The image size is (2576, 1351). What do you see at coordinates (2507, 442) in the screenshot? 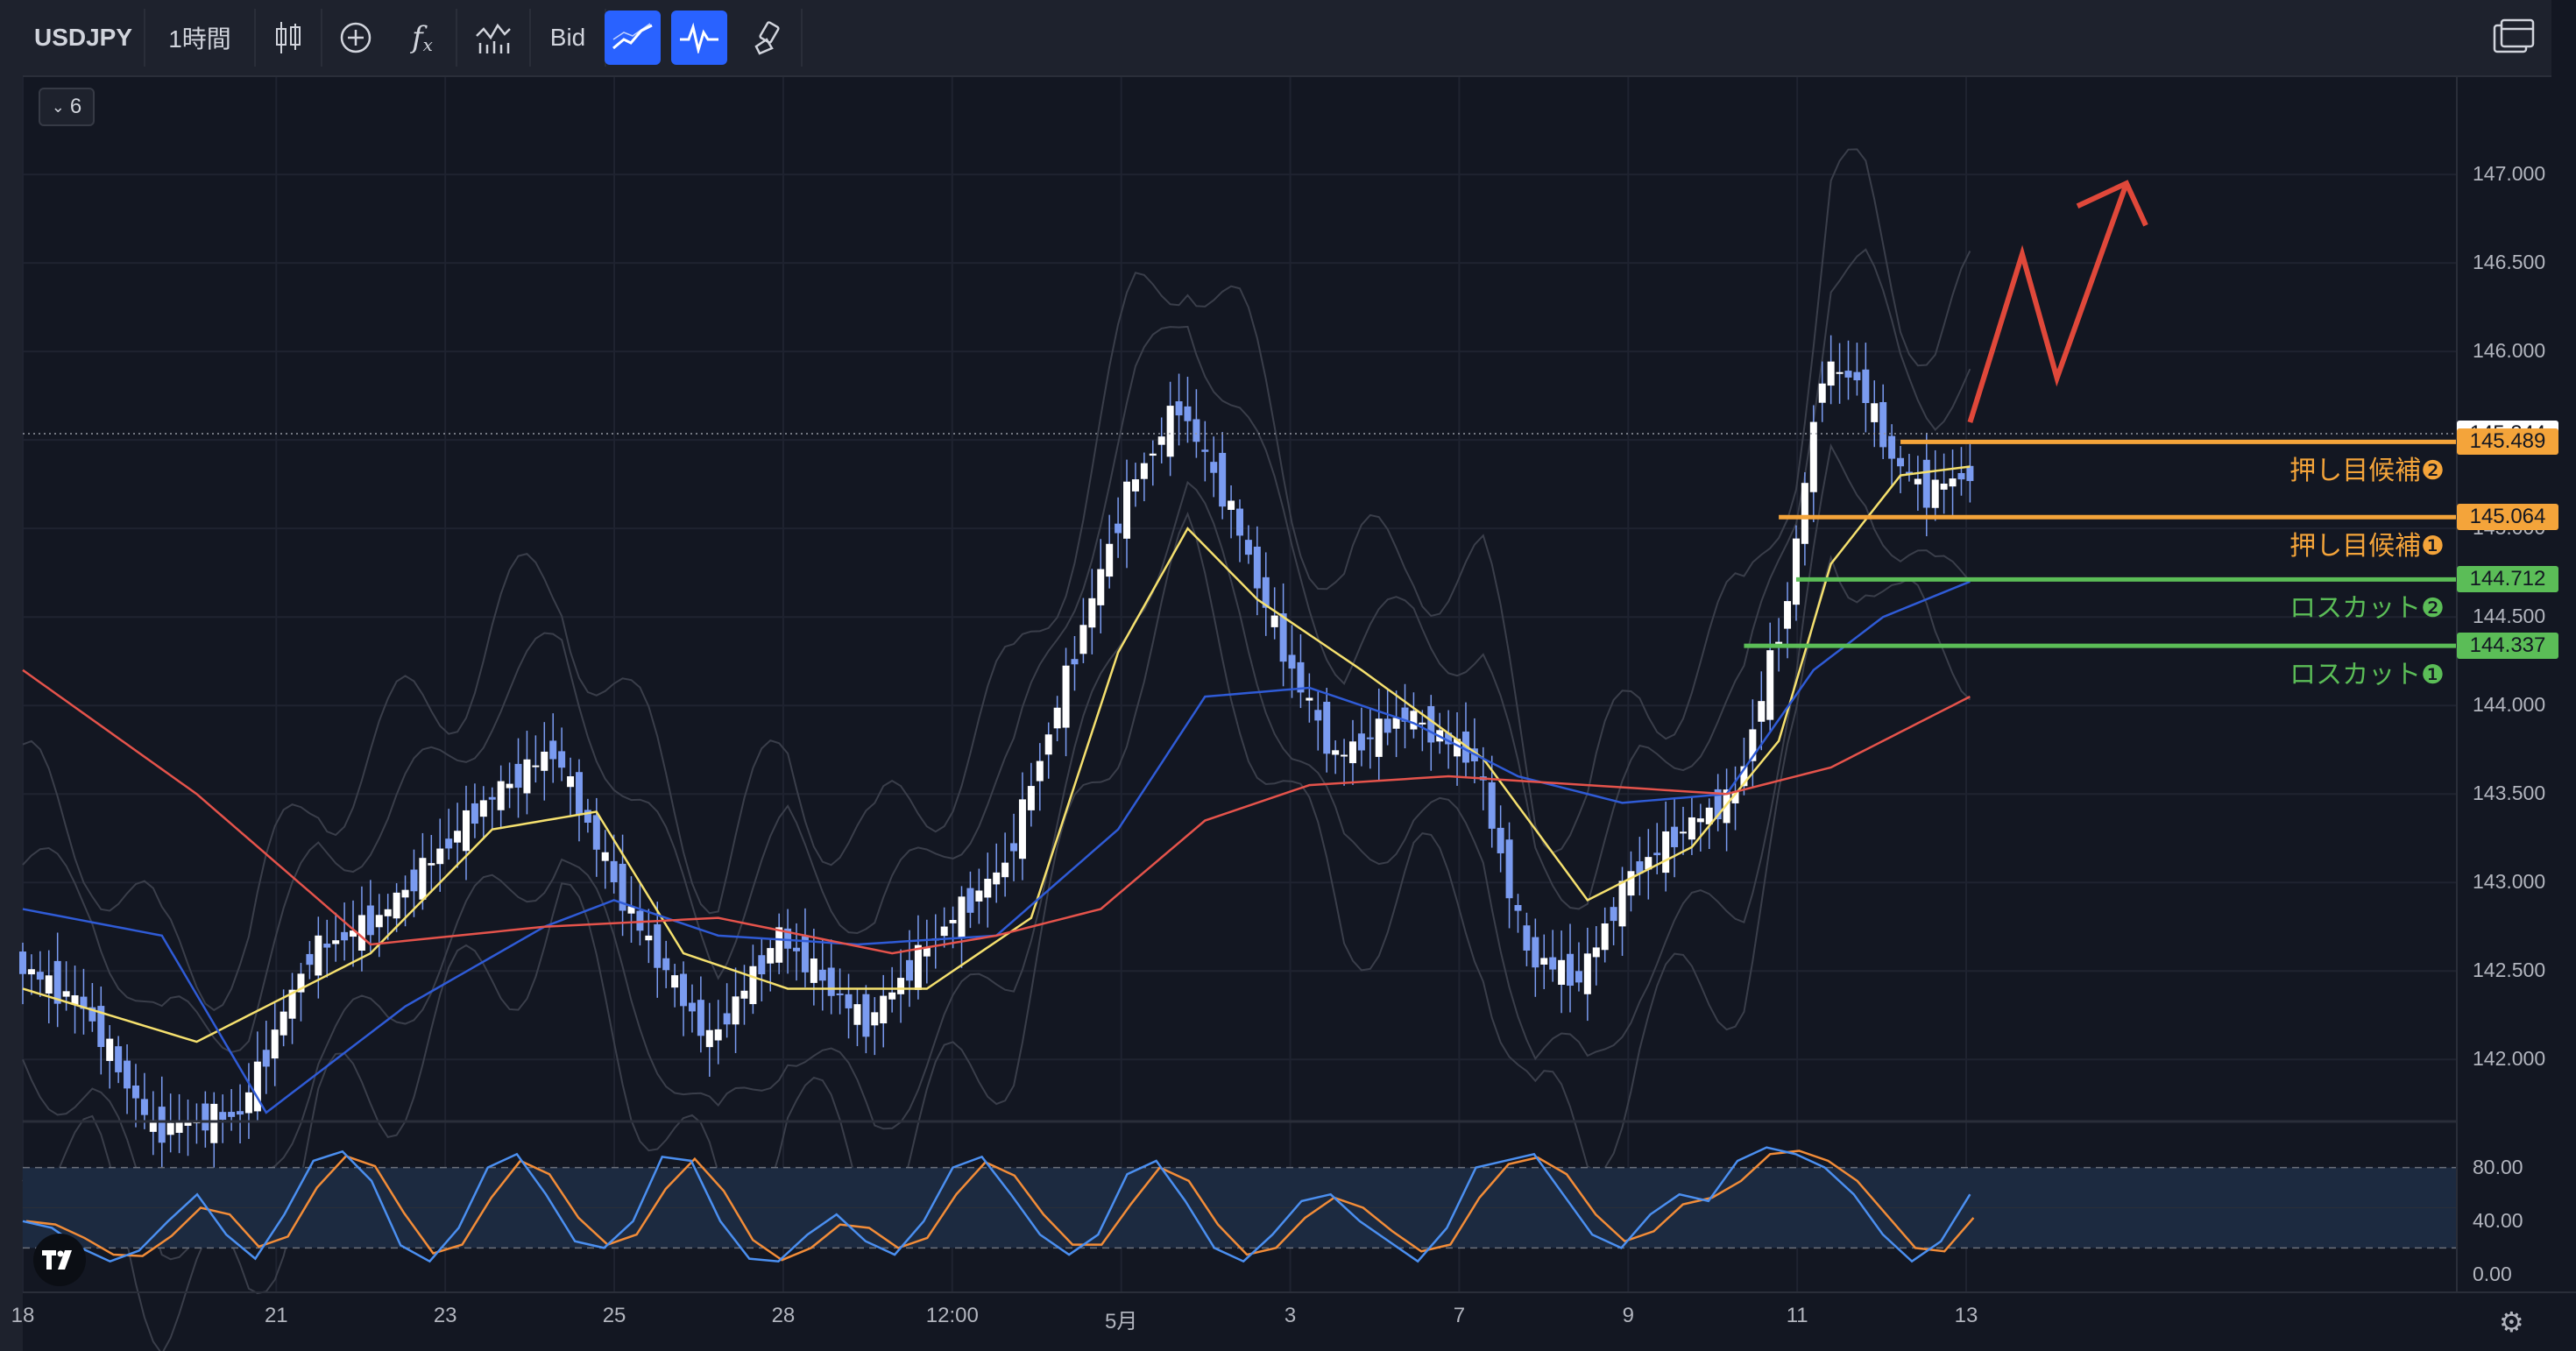
I see `support-price-tag: 145.489` at bounding box center [2507, 442].